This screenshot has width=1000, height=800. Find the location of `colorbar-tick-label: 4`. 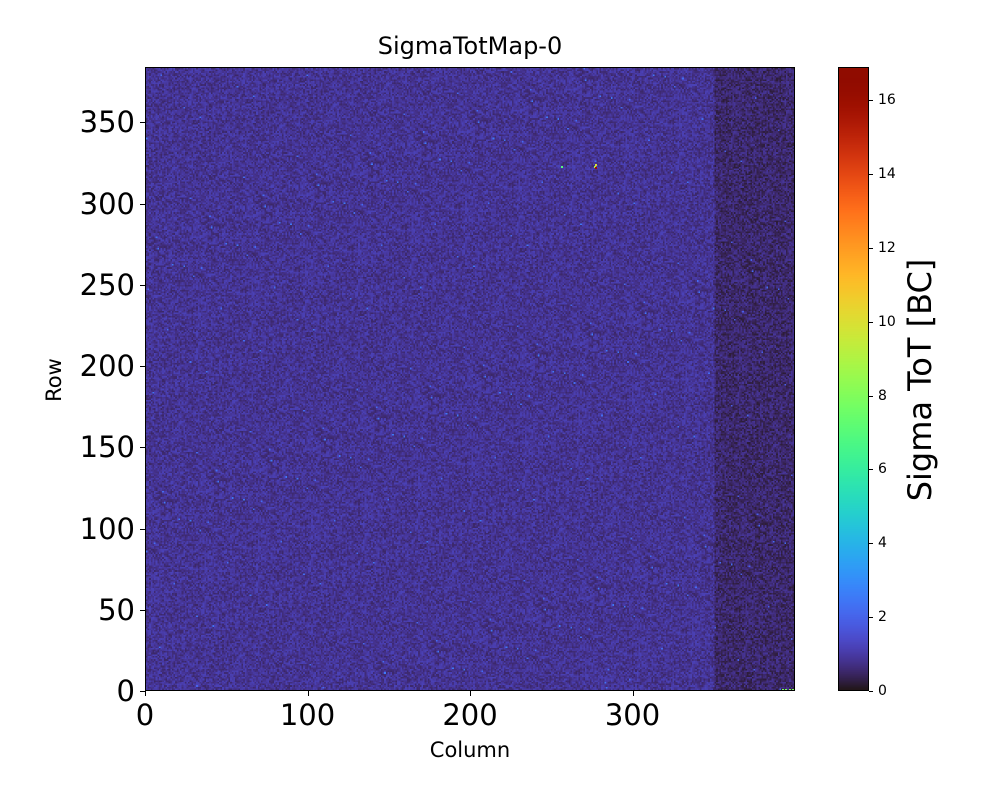

colorbar-tick-label: 4 is located at coordinates (882, 543).